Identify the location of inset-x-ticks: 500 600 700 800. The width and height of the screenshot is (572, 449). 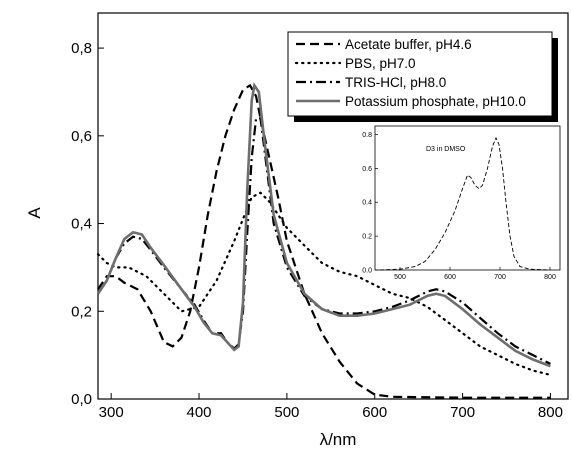
(475, 274).